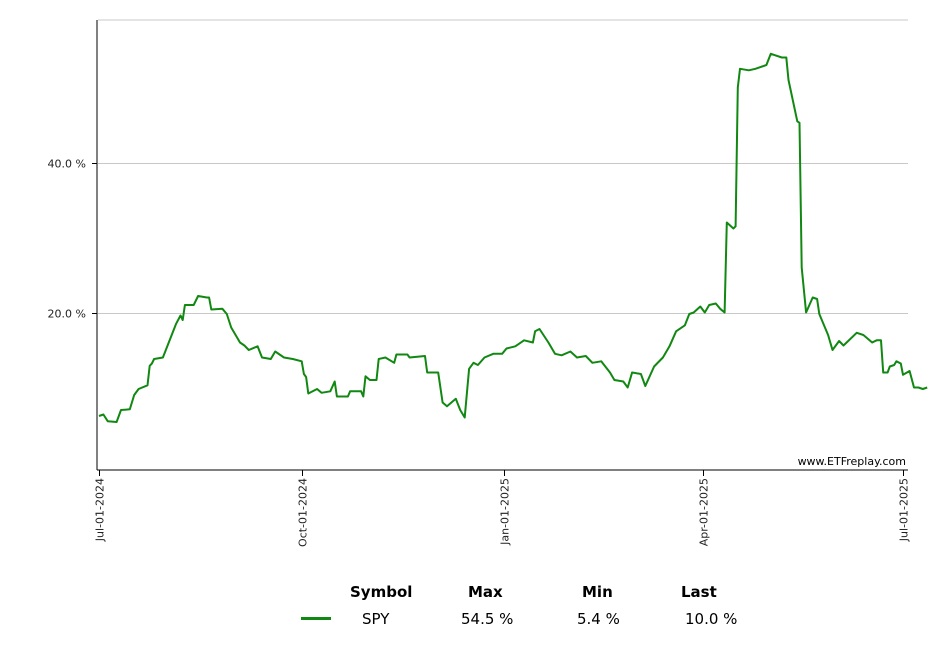 The height and width of the screenshot is (660, 940). What do you see at coordinates (72, 239) in the screenshot?
I see `y-axis-ticks: 20.0 % 40.0 %` at bounding box center [72, 239].